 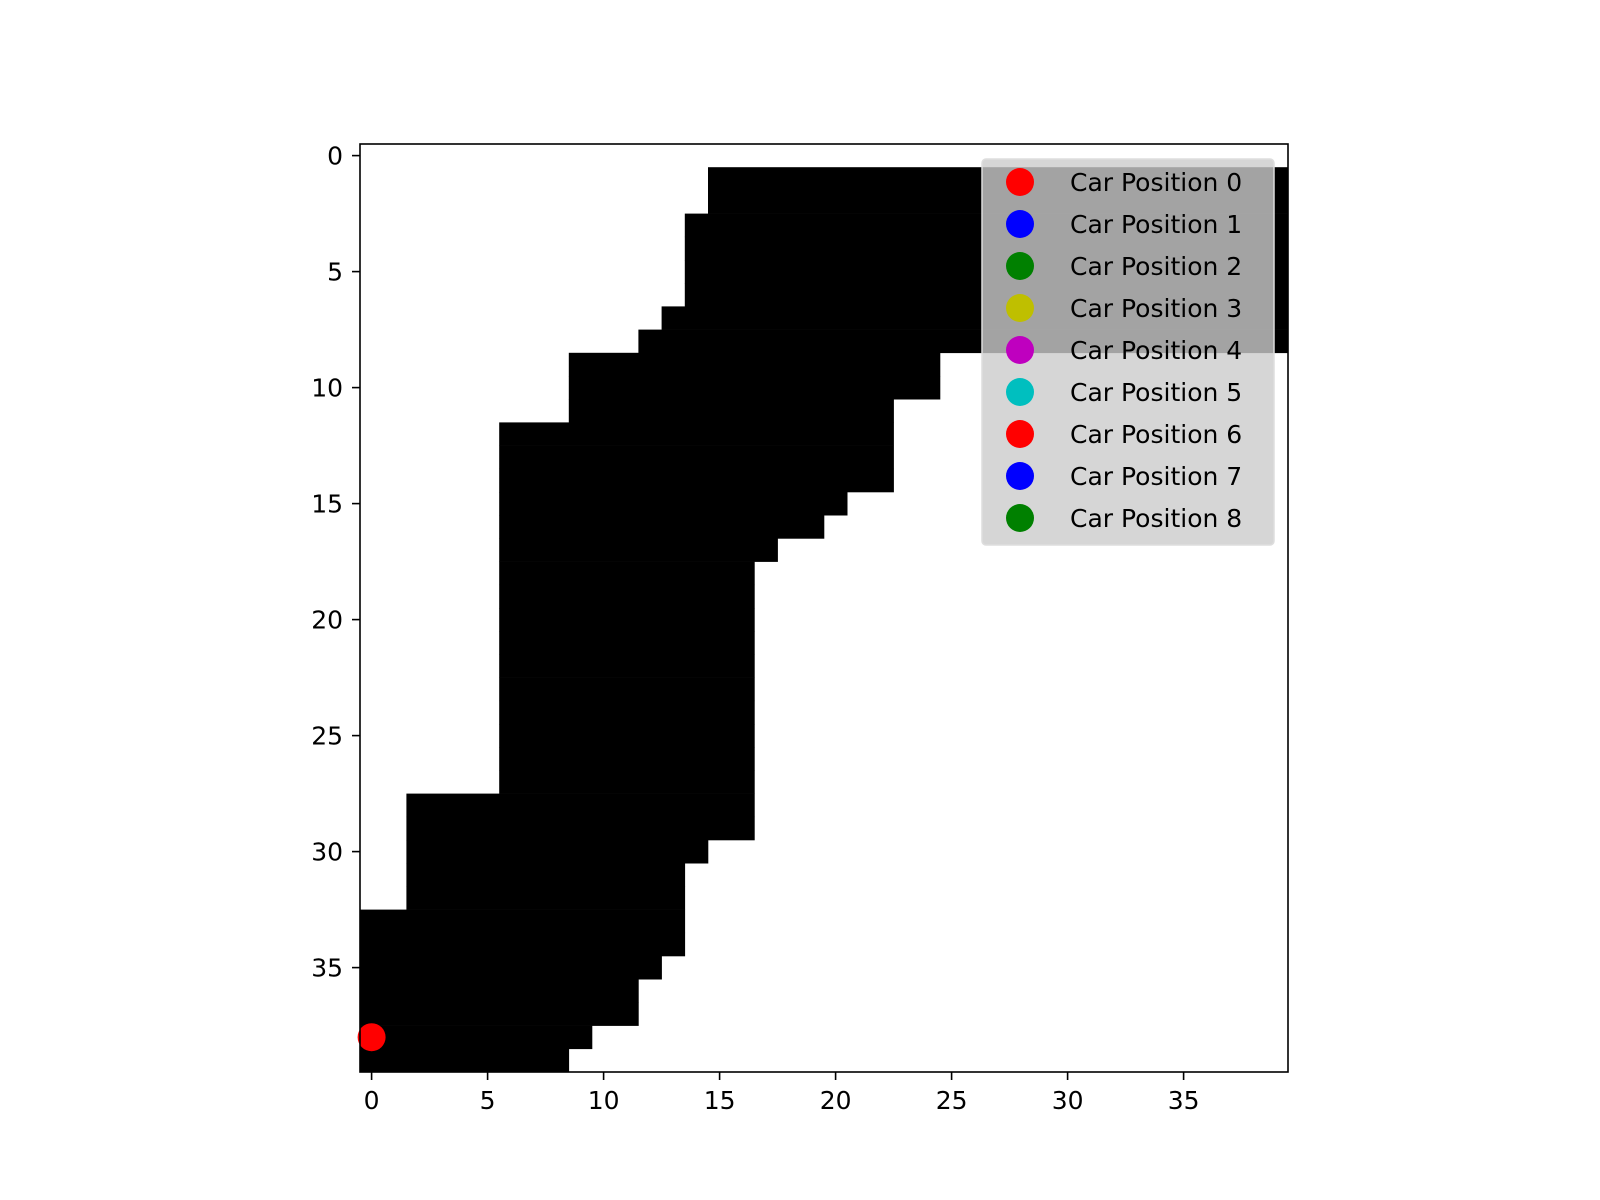 What do you see at coordinates (1156, 476) in the screenshot?
I see `legend-label-7: Car Position 7` at bounding box center [1156, 476].